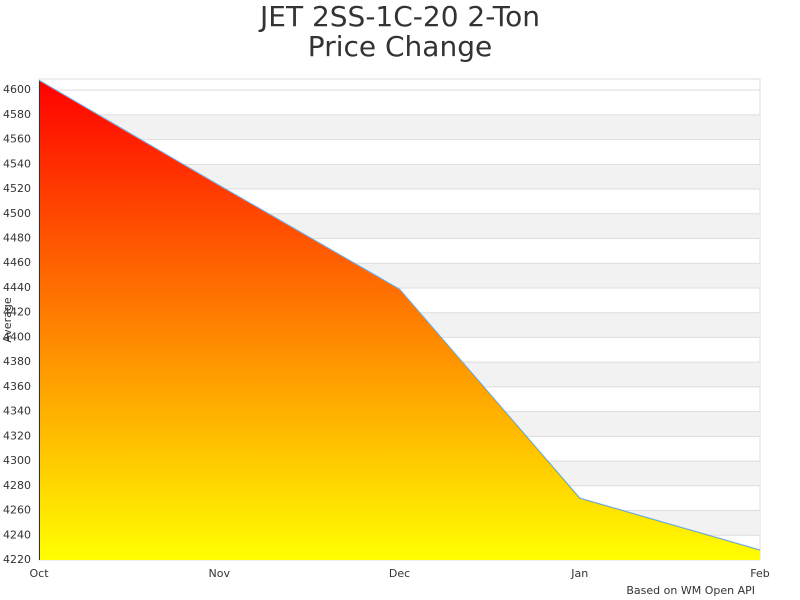 Image resolution: width=800 pixels, height=600 pixels. I want to click on x-tick-label: Jan, so click(579, 573).